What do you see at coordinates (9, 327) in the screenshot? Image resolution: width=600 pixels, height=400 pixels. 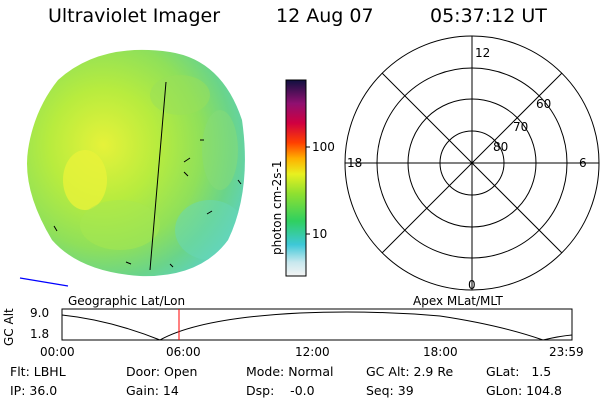 I see `altitude-ylabel: GC Alt` at bounding box center [9, 327].